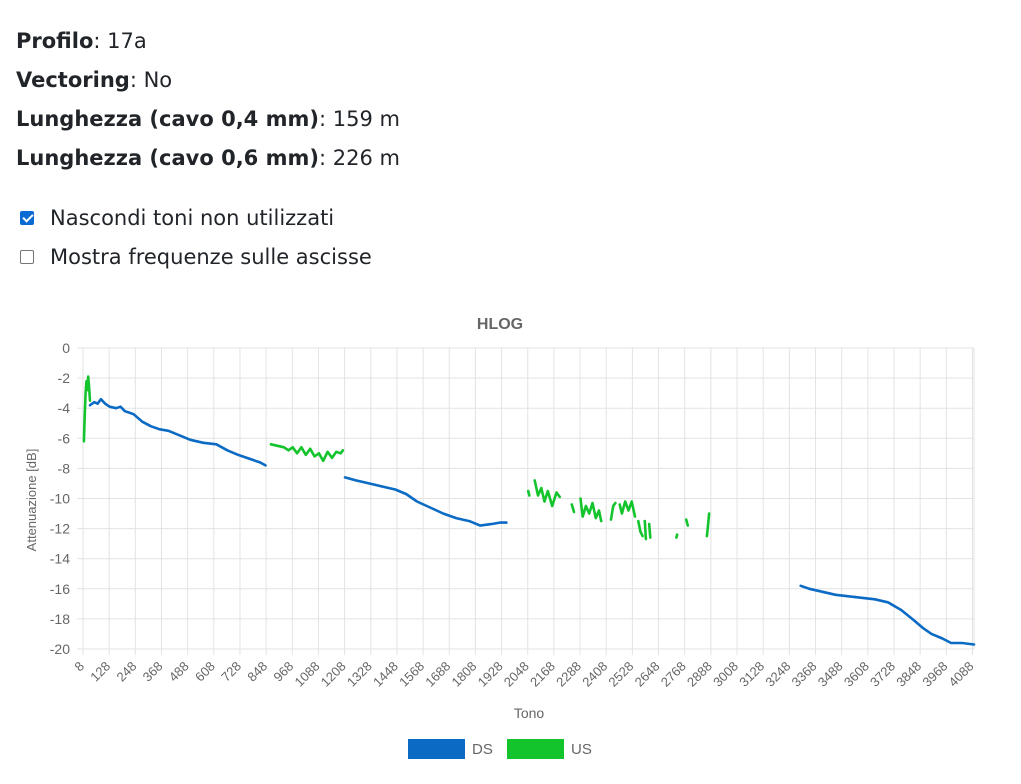  What do you see at coordinates (257, 672) in the screenshot?
I see `x-tick-label: 848` at bounding box center [257, 672].